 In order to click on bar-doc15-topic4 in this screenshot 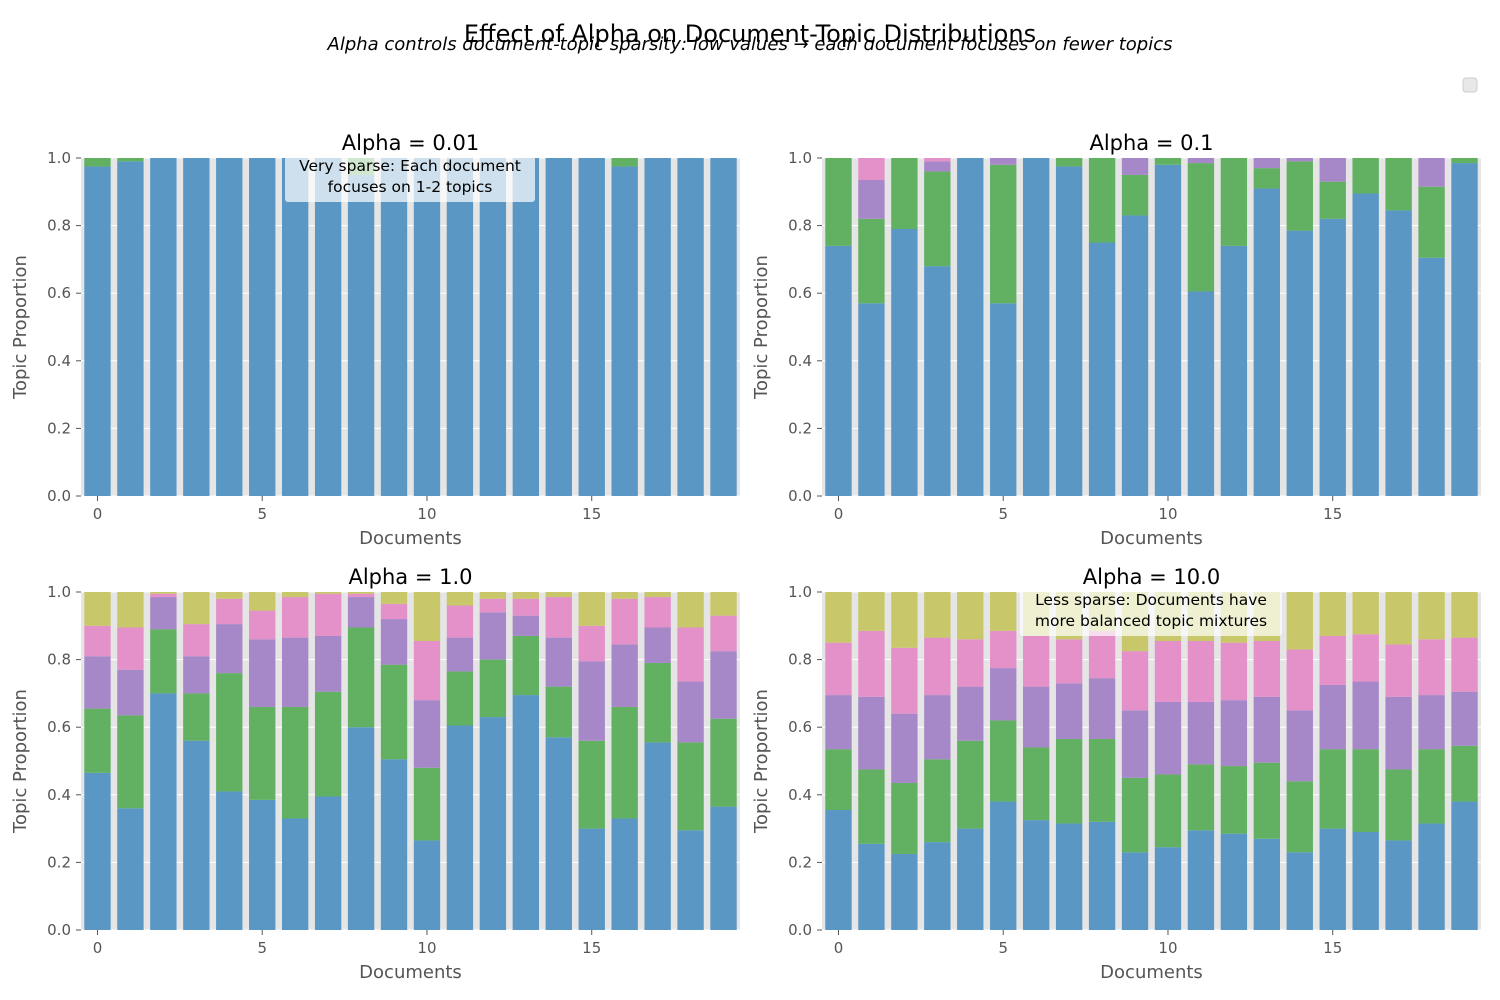, I will do `click(591, 643)`.